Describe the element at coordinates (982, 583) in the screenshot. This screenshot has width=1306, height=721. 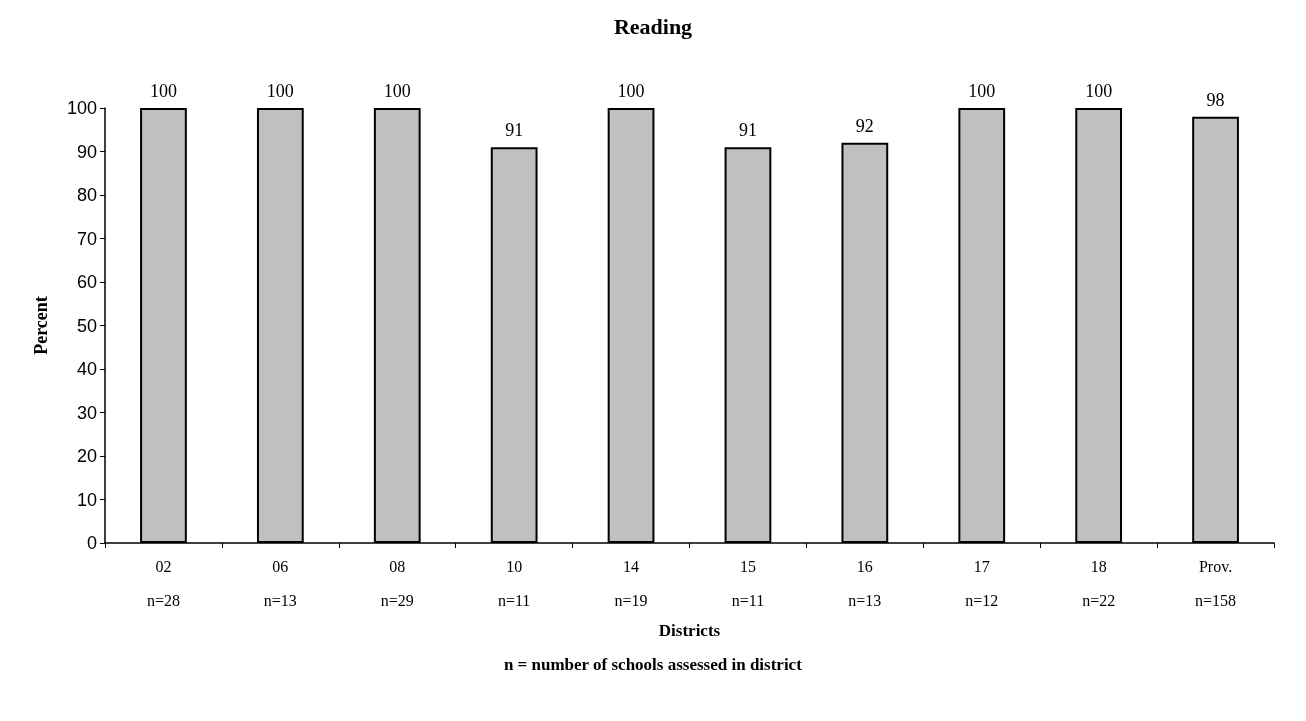
I see `x-tick-label: 17 n=12` at that location.